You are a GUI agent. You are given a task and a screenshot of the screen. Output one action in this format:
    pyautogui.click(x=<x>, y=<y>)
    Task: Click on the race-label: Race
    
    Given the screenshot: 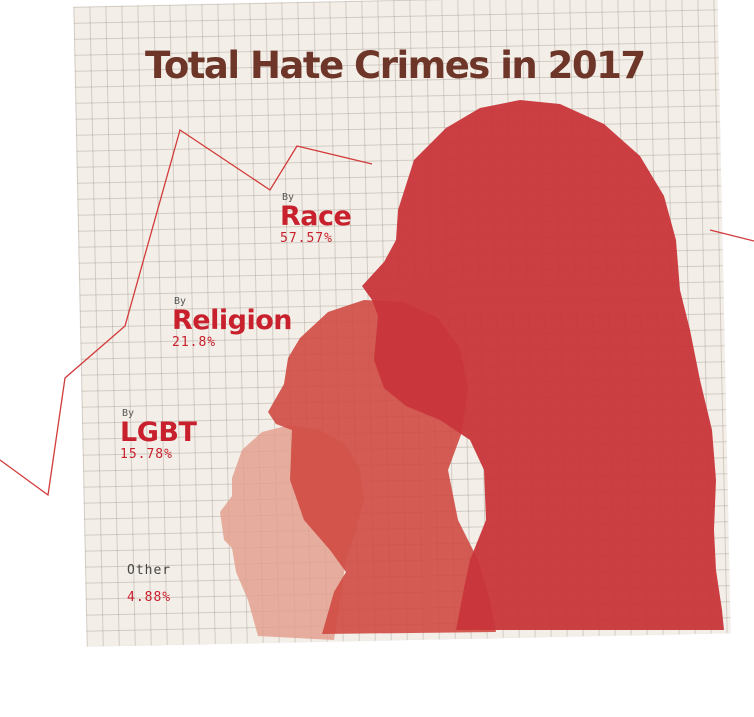 What is the action you would take?
    pyautogui.click(x=316, y=216)
    